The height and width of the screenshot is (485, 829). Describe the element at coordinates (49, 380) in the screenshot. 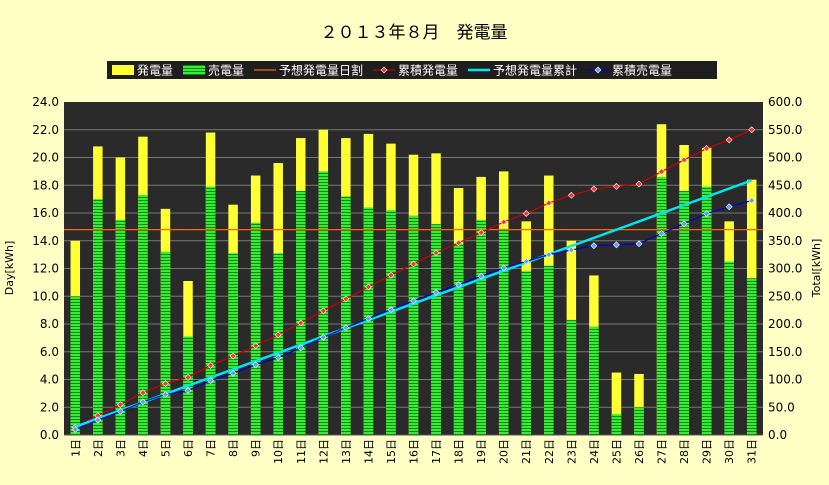

I see `y-left-tick-label: 4.0` at that location.